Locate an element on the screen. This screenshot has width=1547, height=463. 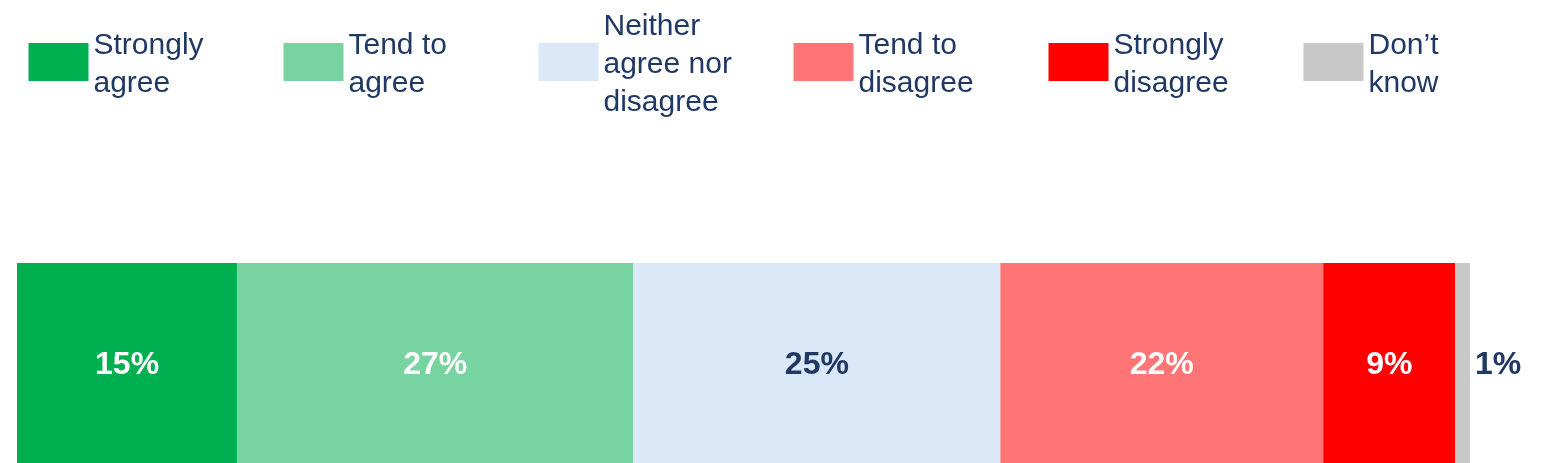
data-label: 1% is located at coordinates (1498, 363).